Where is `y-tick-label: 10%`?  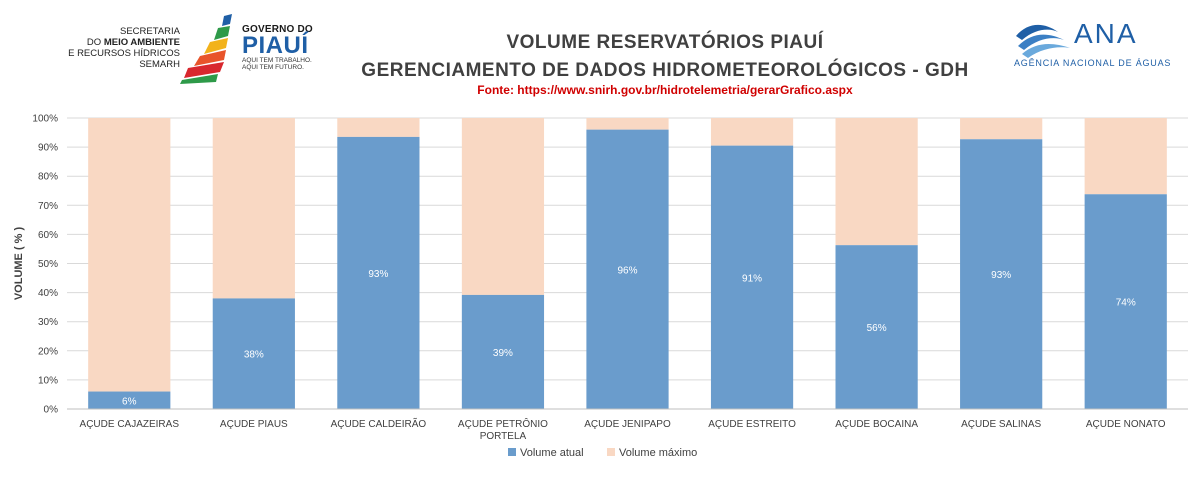
y-tick-label: 10% is located at coordinates (48, 380).